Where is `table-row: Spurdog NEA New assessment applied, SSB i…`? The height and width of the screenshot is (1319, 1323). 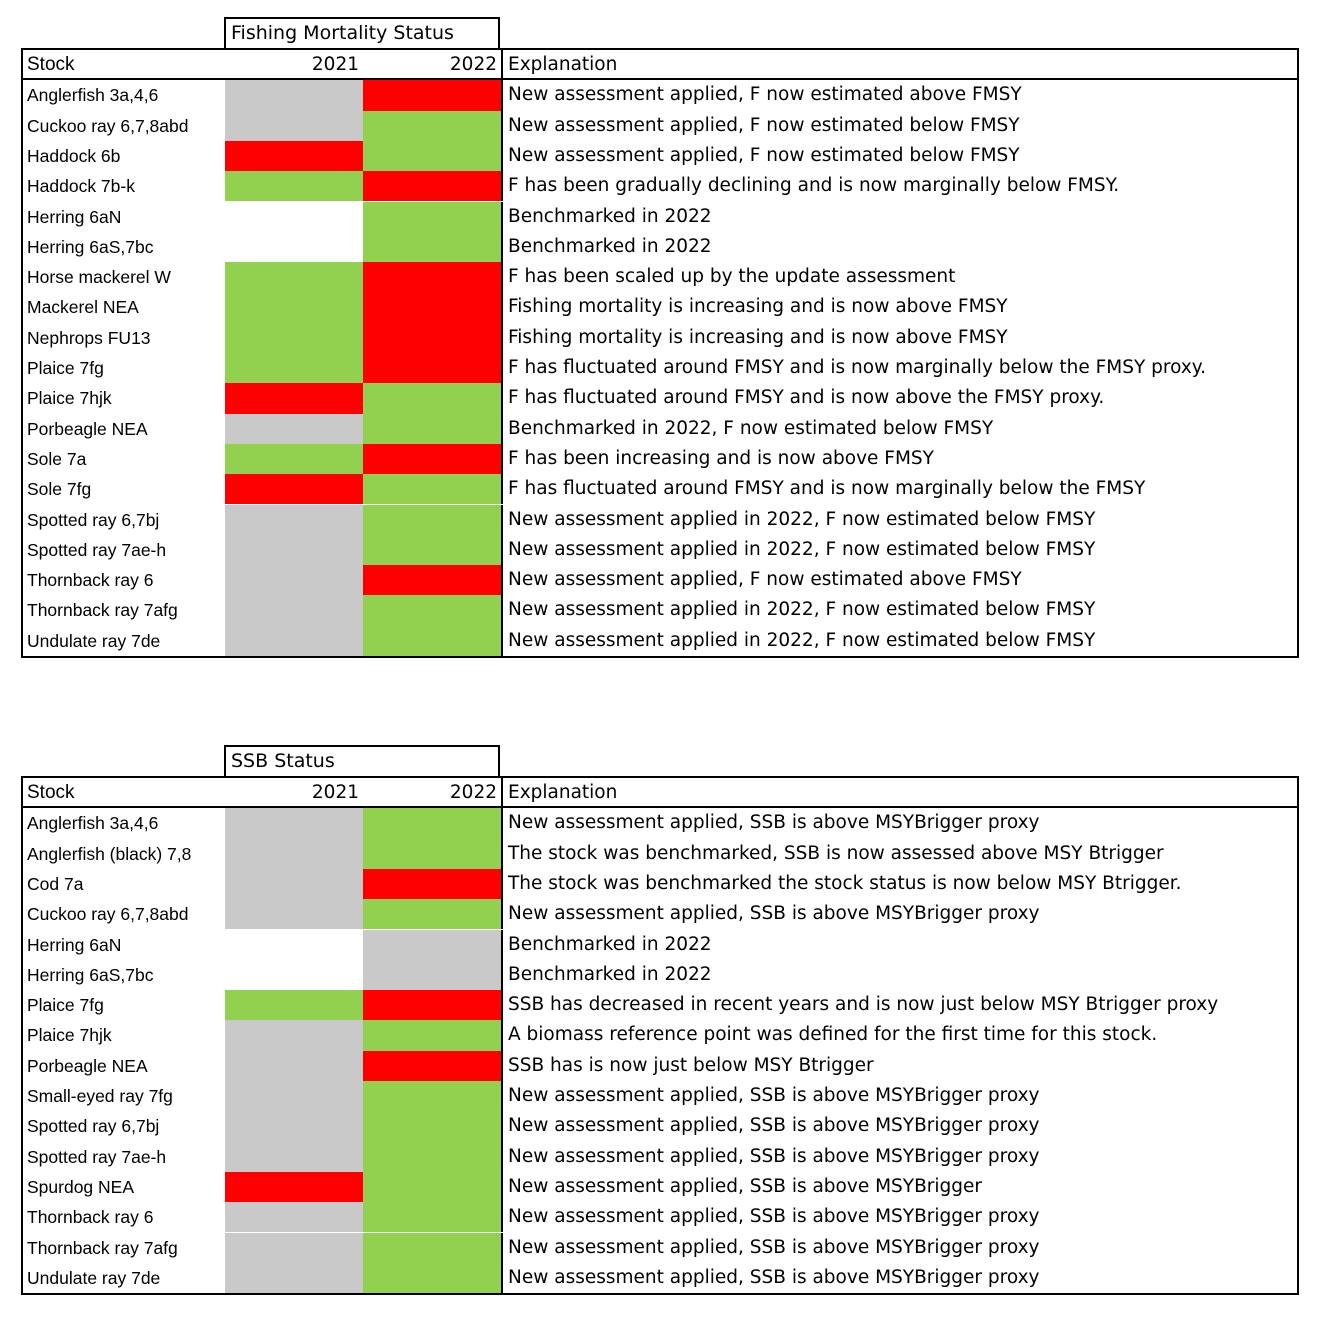 table-row: Spurdog NEA New assessment applied, SSB i… is located at coordinates (660, 1187).